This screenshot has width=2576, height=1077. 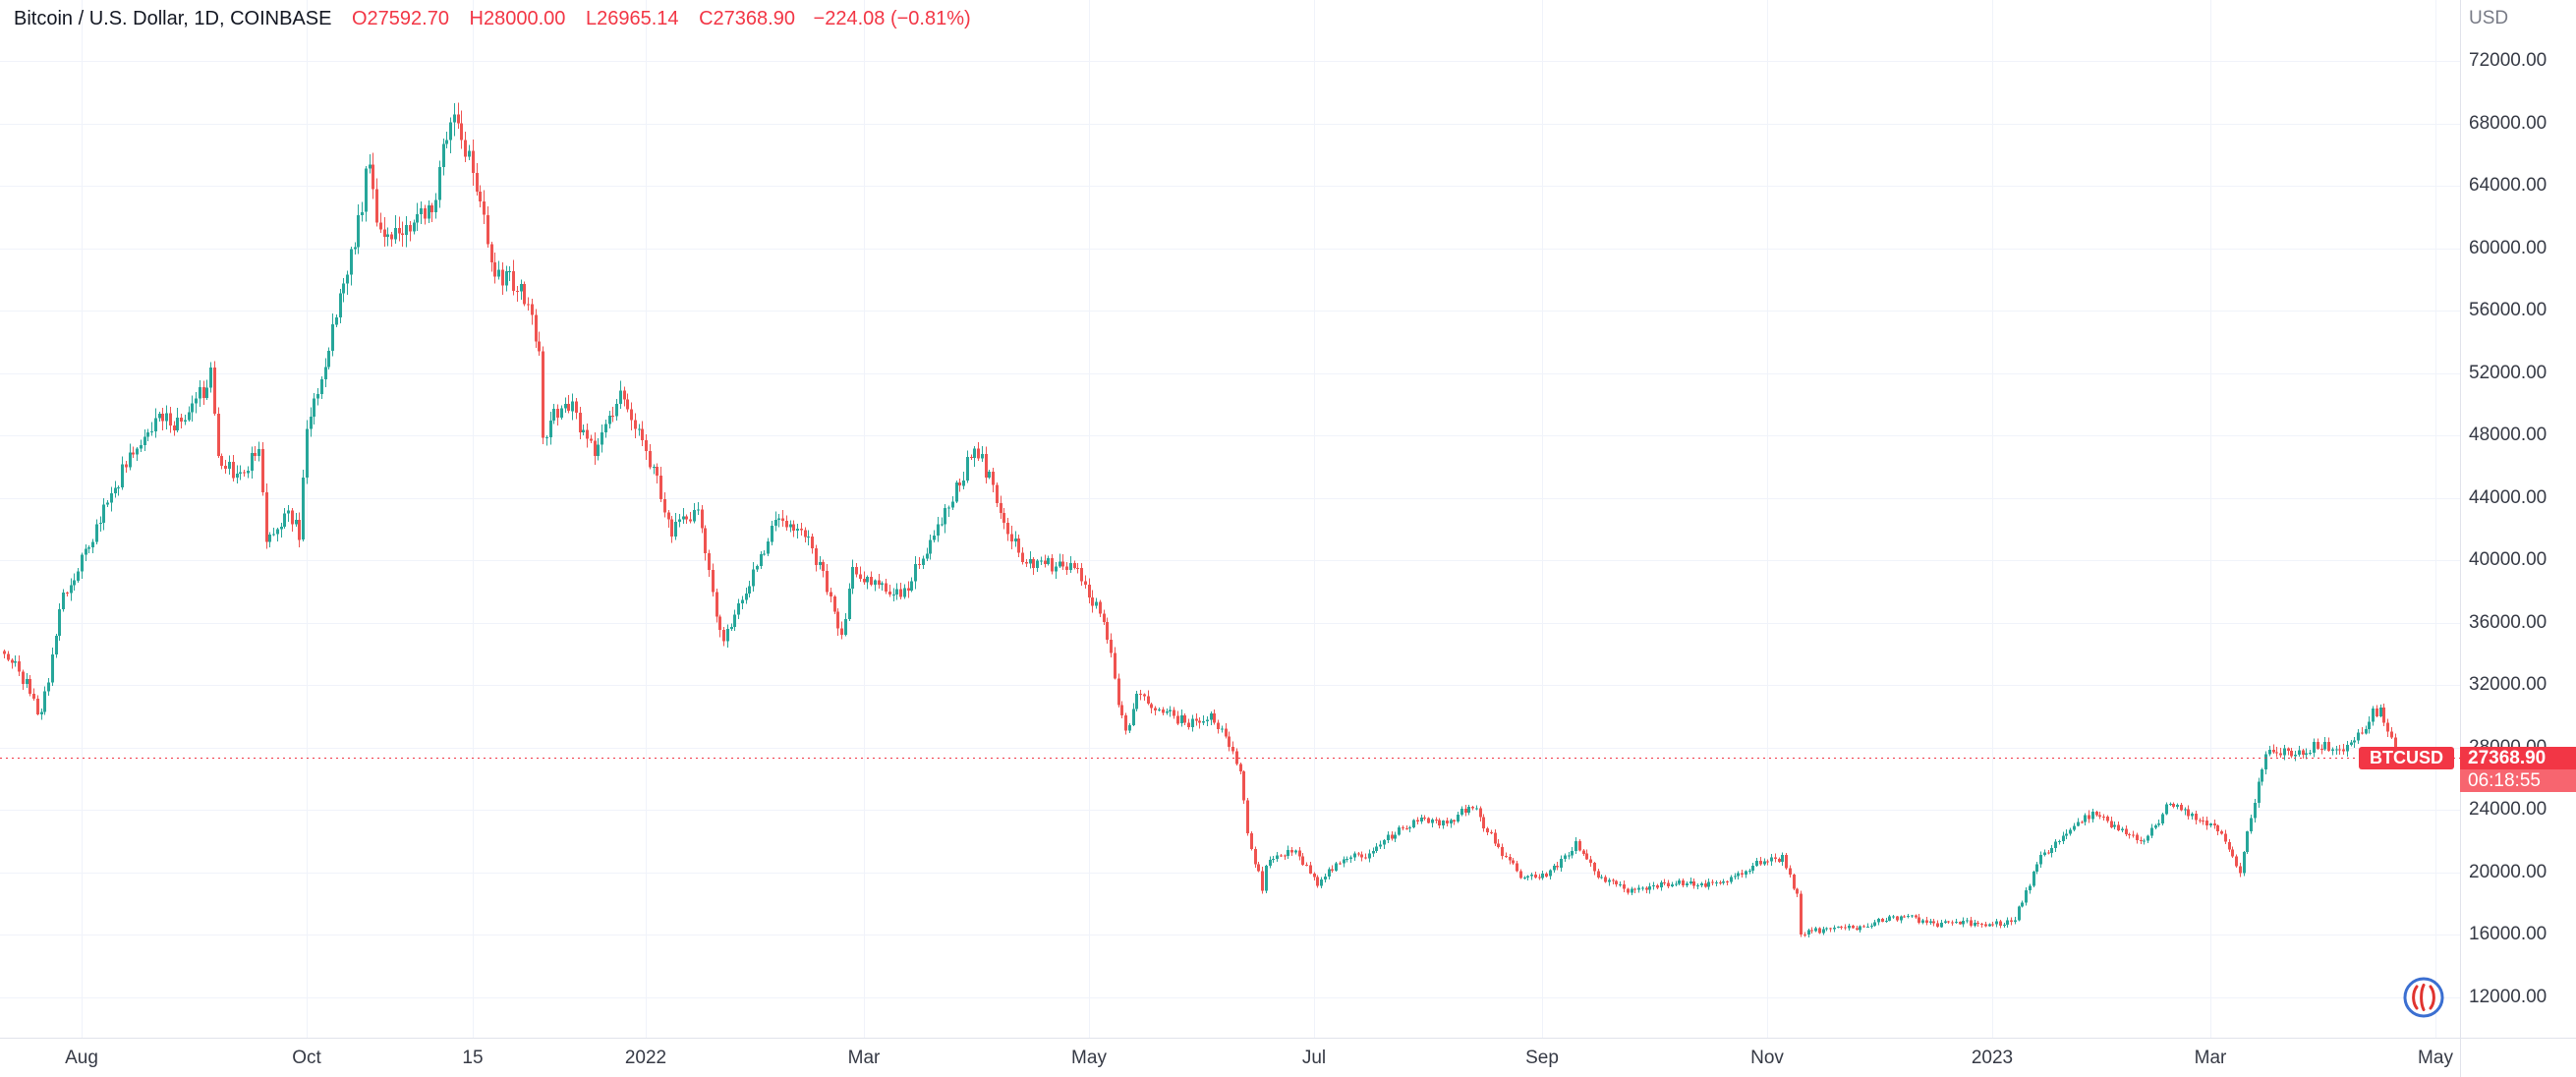 I want to click on ohlc-open: O27592.70, so click(x=401, y=18).